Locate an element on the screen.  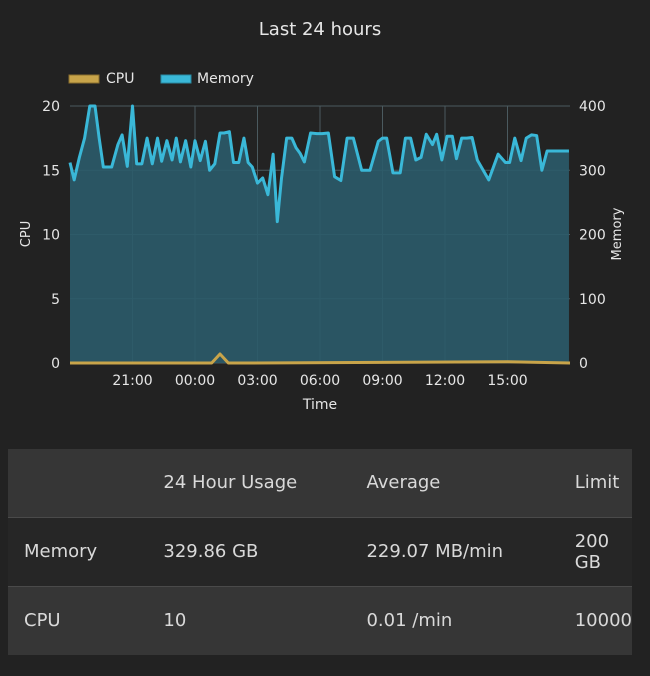
x-tick-label: 03:00 is located at coordinates (257, 381).